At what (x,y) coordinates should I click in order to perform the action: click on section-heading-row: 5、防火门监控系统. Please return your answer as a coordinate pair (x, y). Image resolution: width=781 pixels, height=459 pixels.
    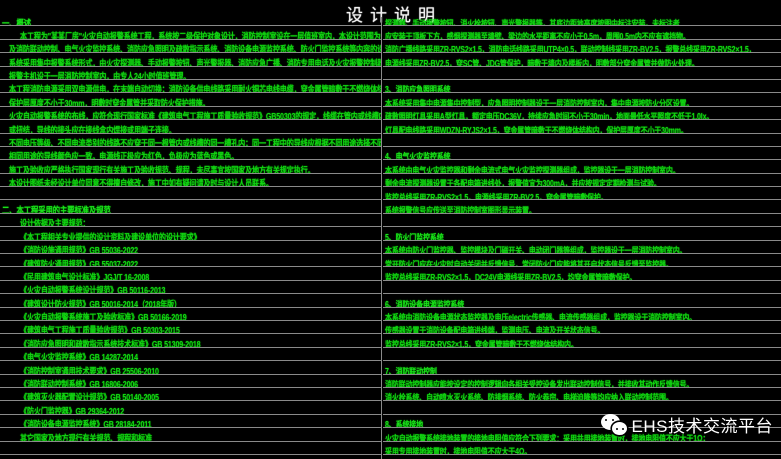
    Looking at the image, I should click on (582, 234).